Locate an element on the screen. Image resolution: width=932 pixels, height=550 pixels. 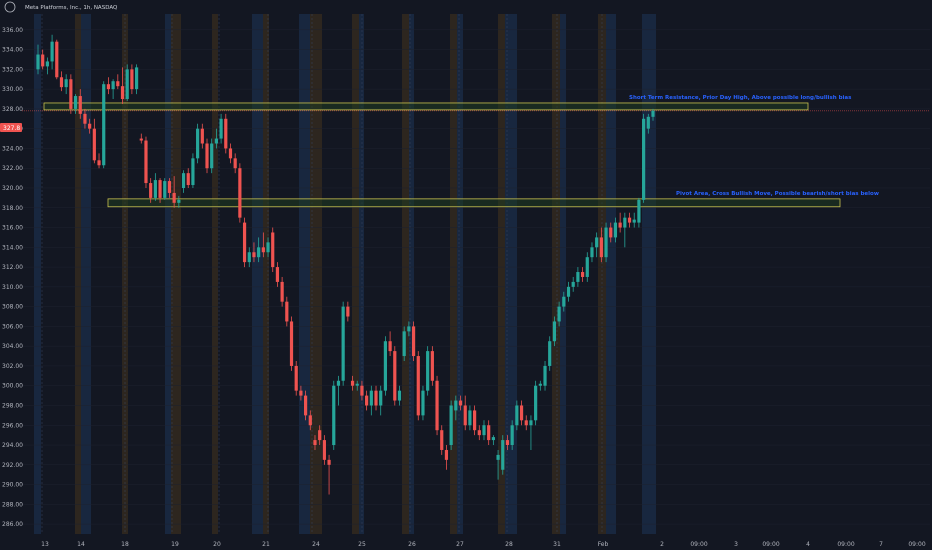
price-tick-label: 288.00 is located at coordinates (12, 504).